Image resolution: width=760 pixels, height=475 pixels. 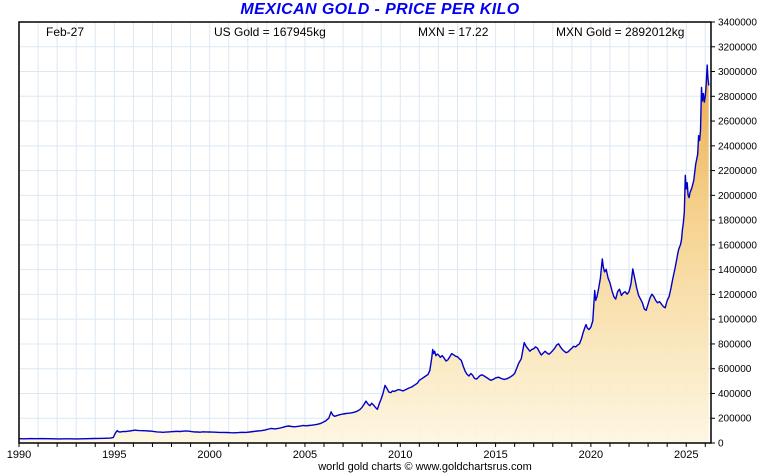 What do you see at coordinates (495, 455) in the screenshot?
I see `x-axis-label: 2015` at bounding box center [495, 455].